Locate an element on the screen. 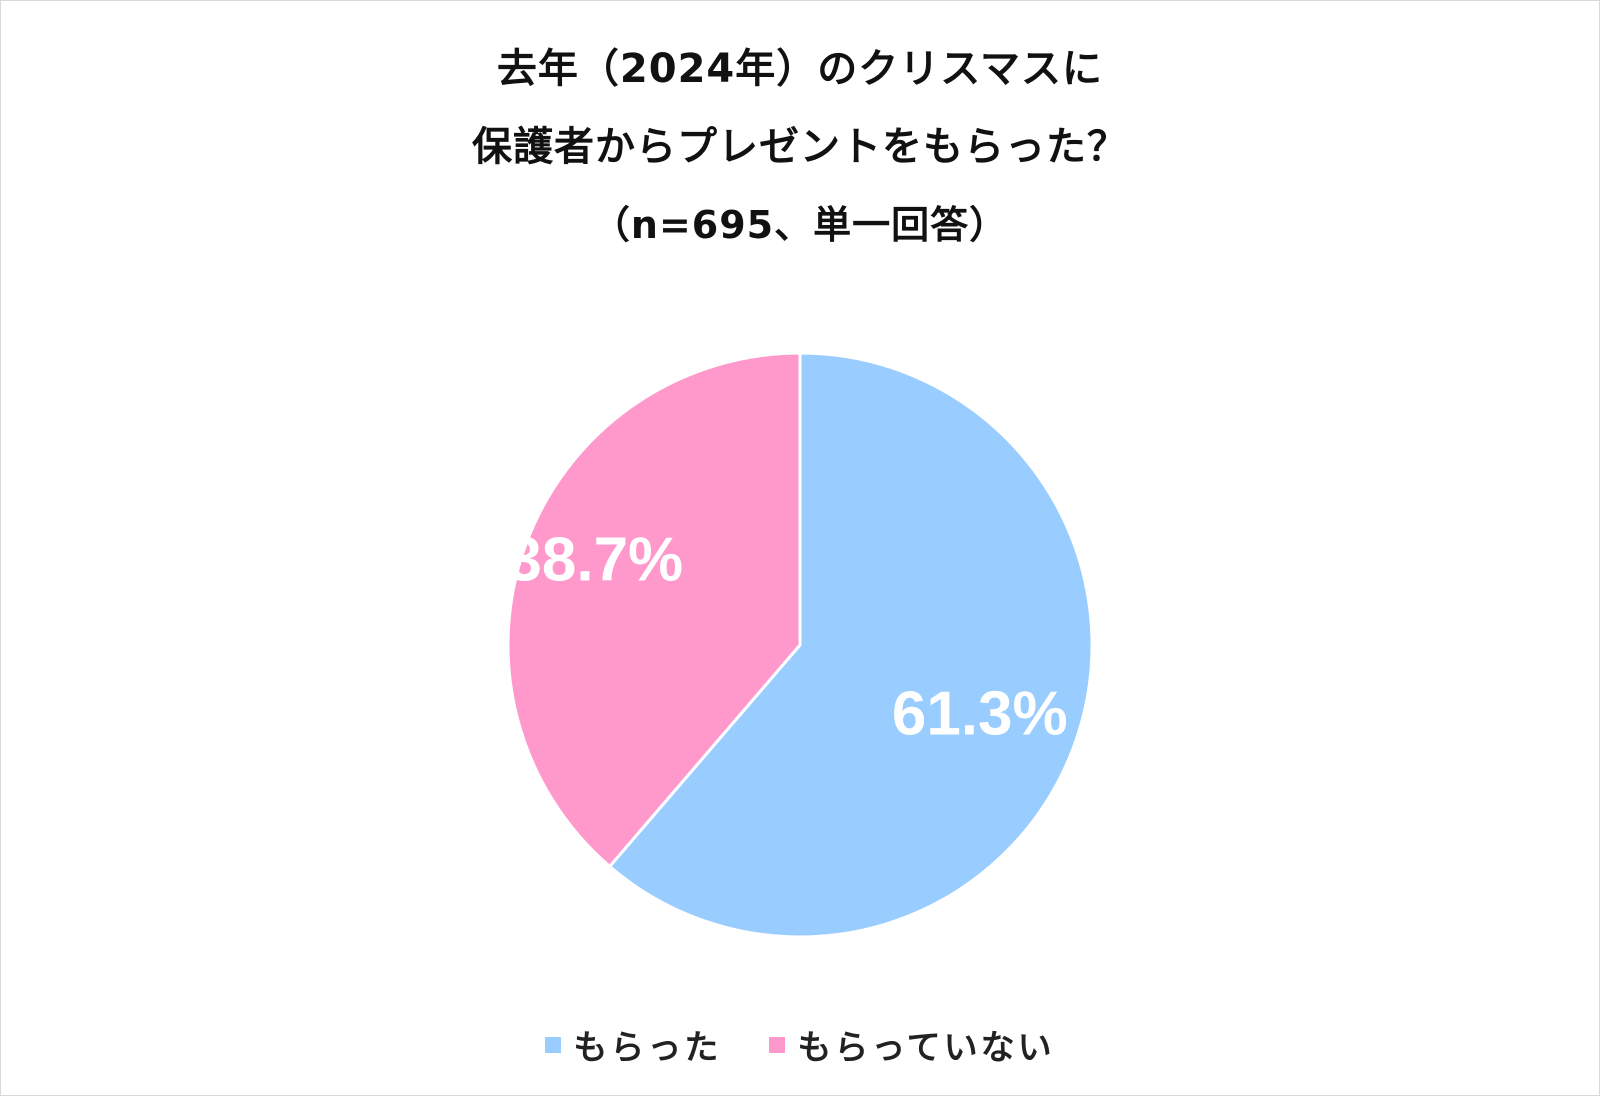 The width and height of the screenshot is (1600, 1096). chart-title-line-2: 保護者からプレゼントをもらった？ is located at coordinates (800, 147).